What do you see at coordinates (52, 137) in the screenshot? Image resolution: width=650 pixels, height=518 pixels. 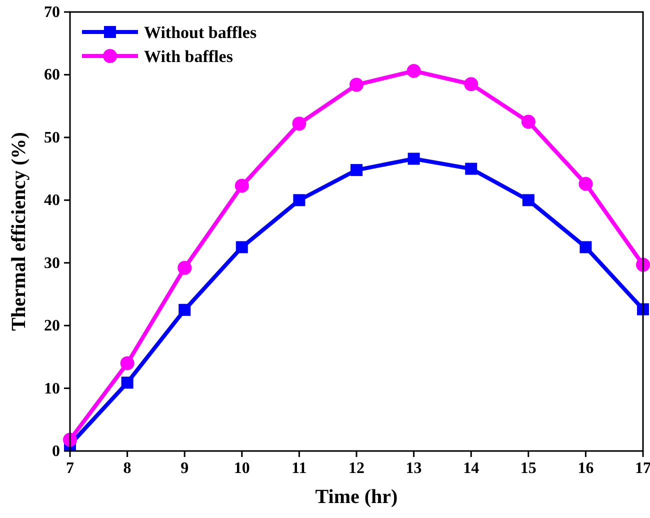 I see `y-tick-label: 50` at bounding box center [52, 137].